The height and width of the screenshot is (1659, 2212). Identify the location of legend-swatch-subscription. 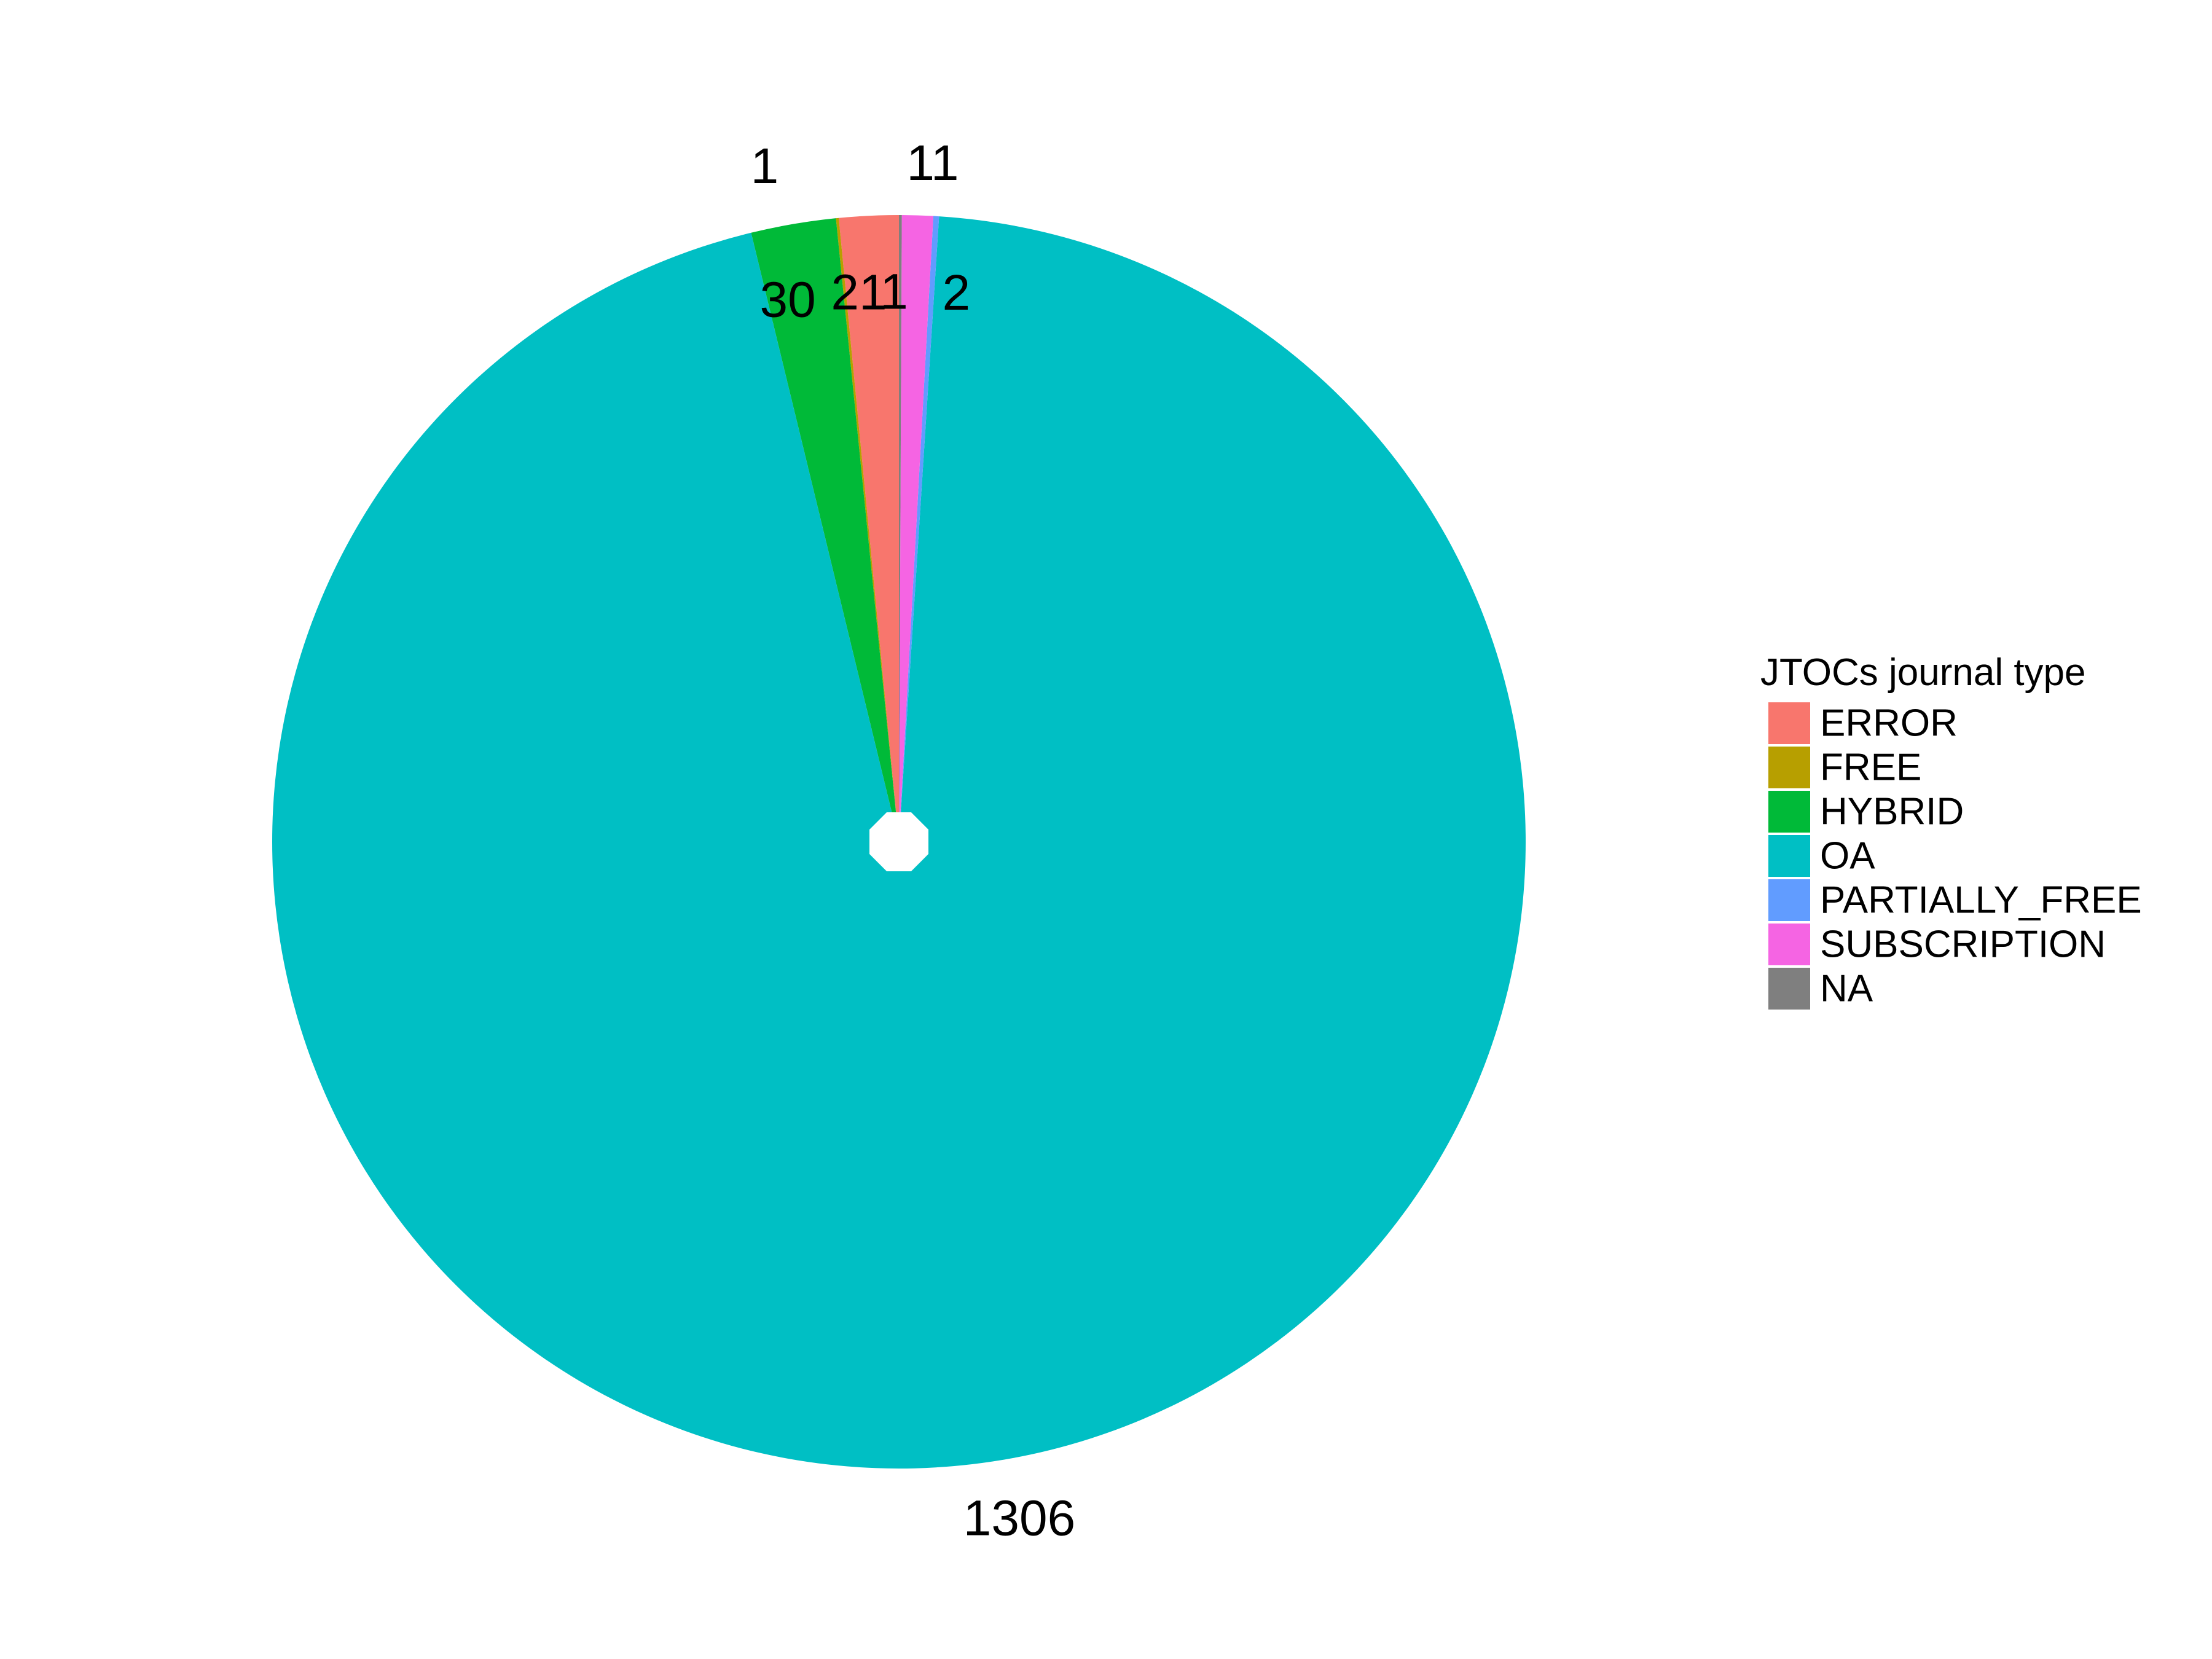
(1789, 944).